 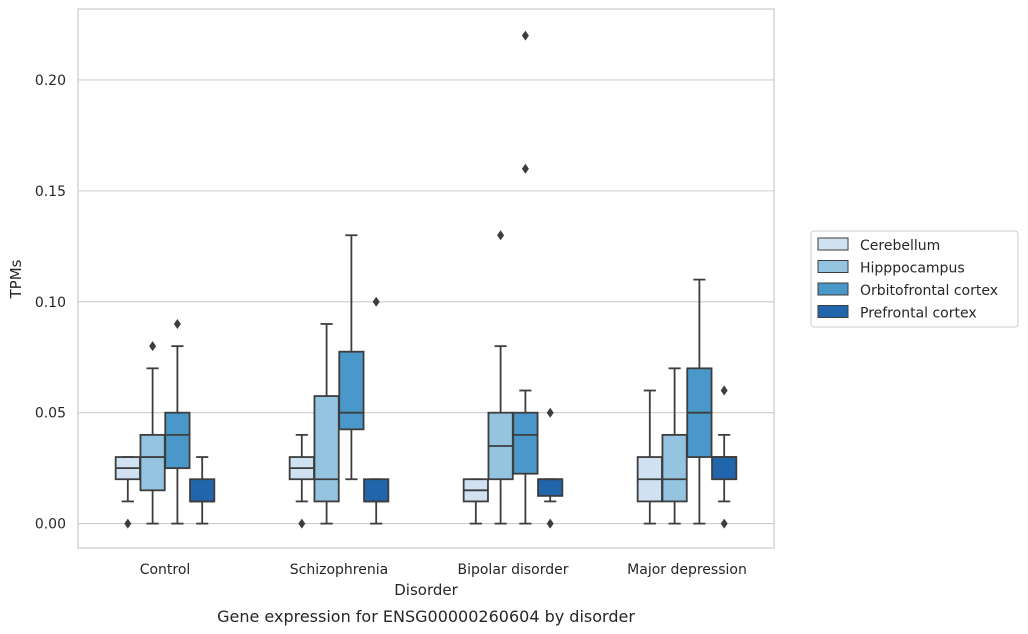 I want to click on legend-label: Orbitofrontal cortex, so click(x=929, y=291).